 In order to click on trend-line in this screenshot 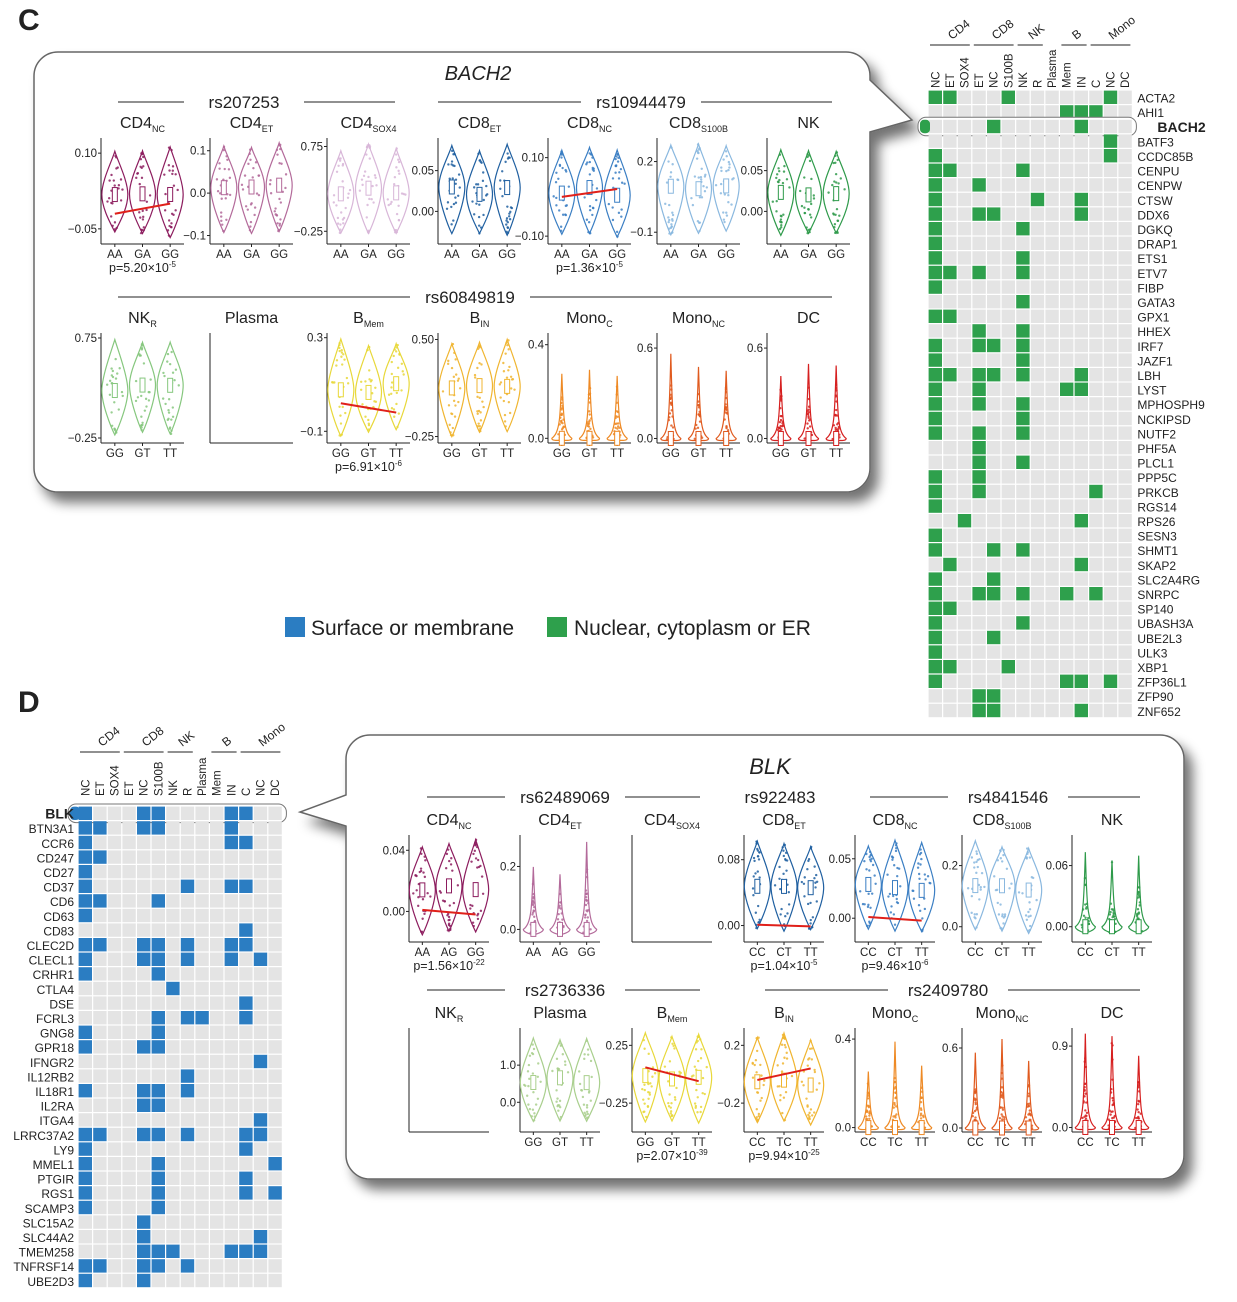, I will do `click(784, 1074)`.